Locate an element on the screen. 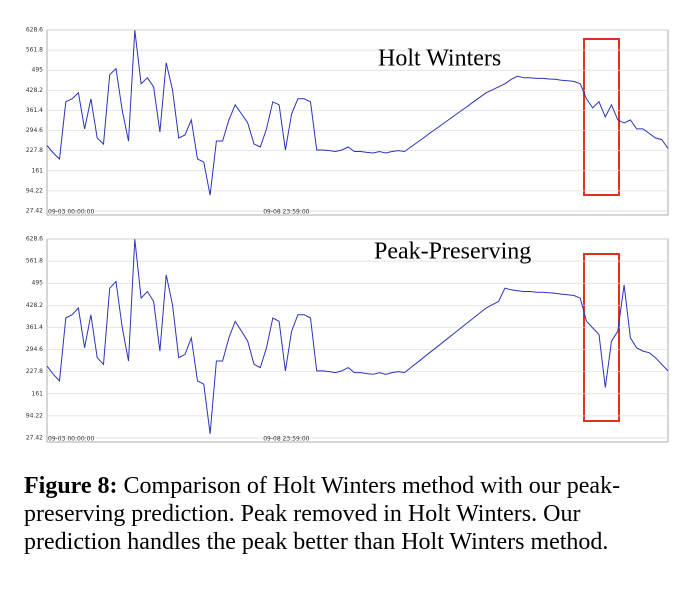 This screenshot has width=698, height=608. annotation: Holt Winters is located at coordinates (439, 59).